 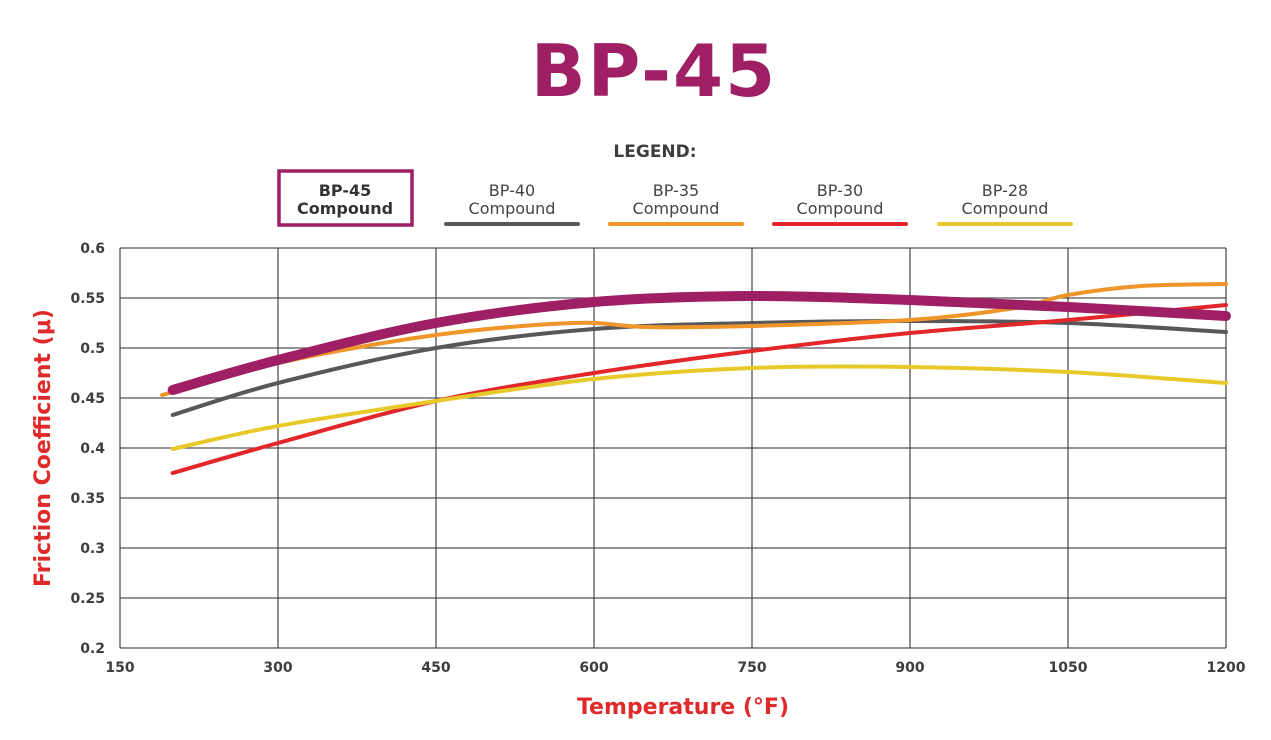 I want to click on legend-highlight-box, so click(x=345, y=198).